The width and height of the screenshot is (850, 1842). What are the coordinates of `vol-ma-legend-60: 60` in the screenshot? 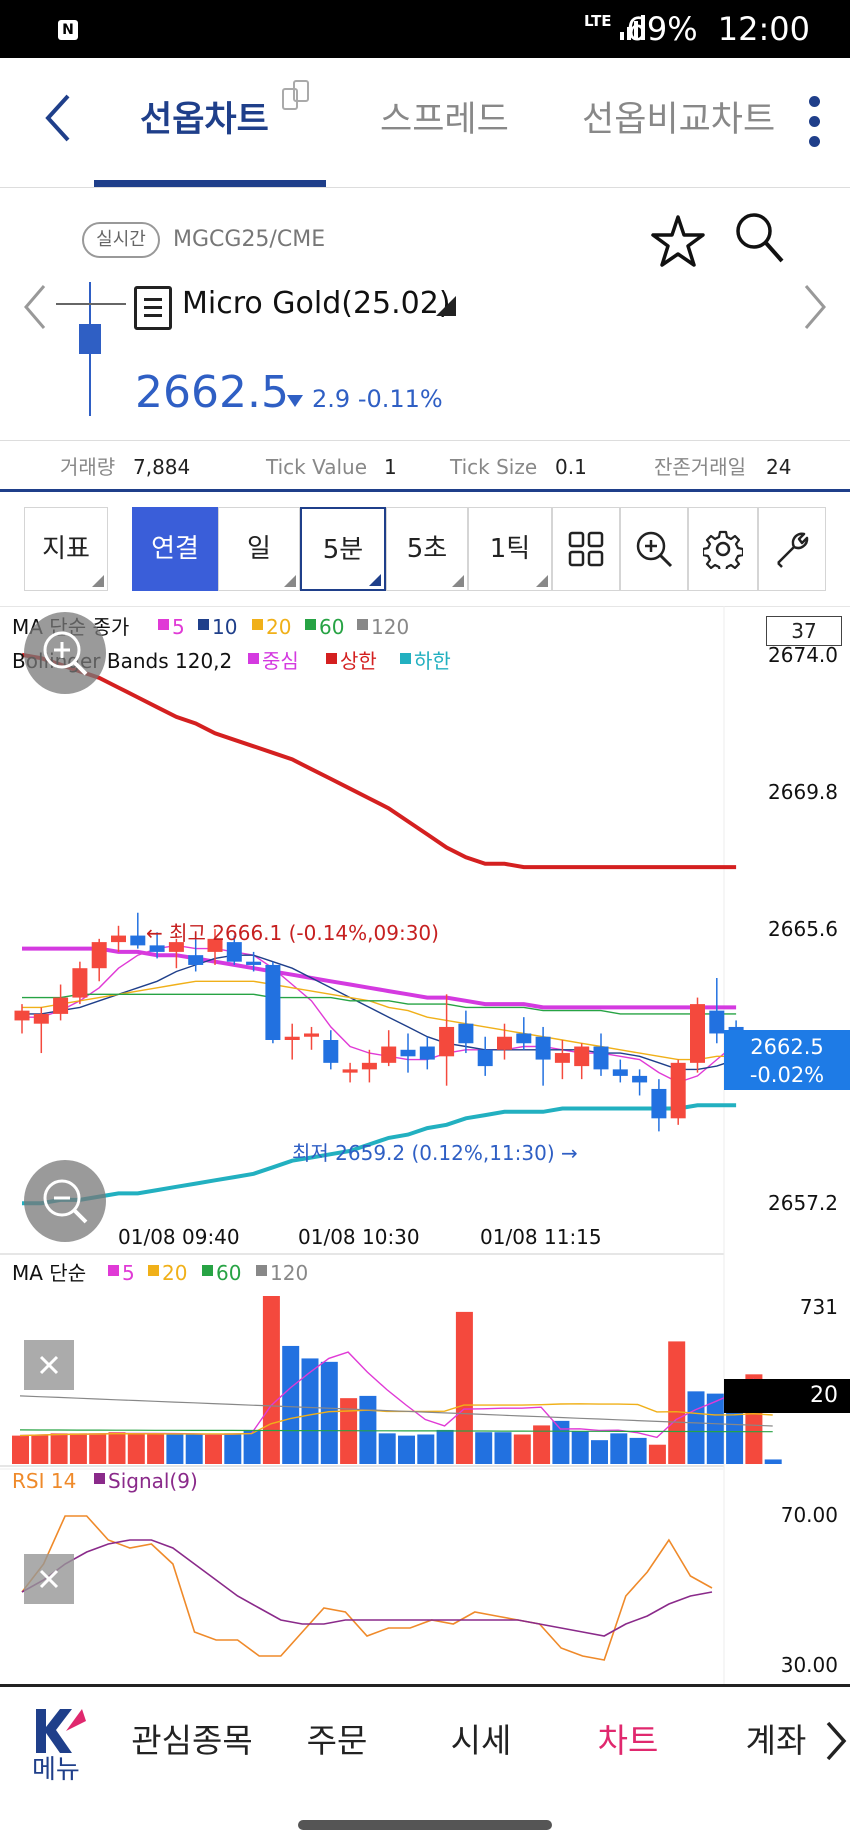 It's located at (228, 1273).